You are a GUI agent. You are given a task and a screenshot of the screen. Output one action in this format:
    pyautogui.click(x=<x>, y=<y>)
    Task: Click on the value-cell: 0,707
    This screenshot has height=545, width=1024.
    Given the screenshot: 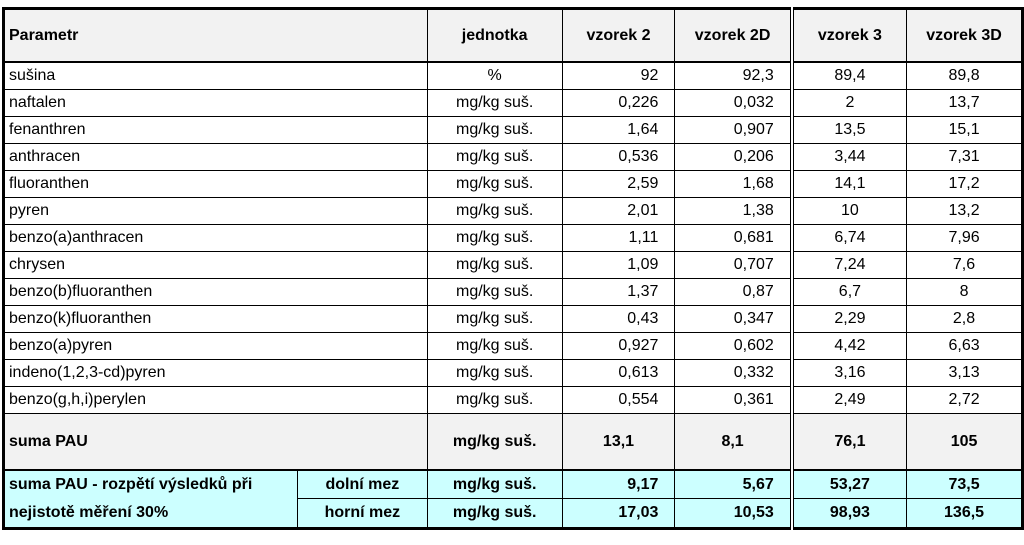 What is the action you would take?
    pyautogui.click(x=733, y=265)
    